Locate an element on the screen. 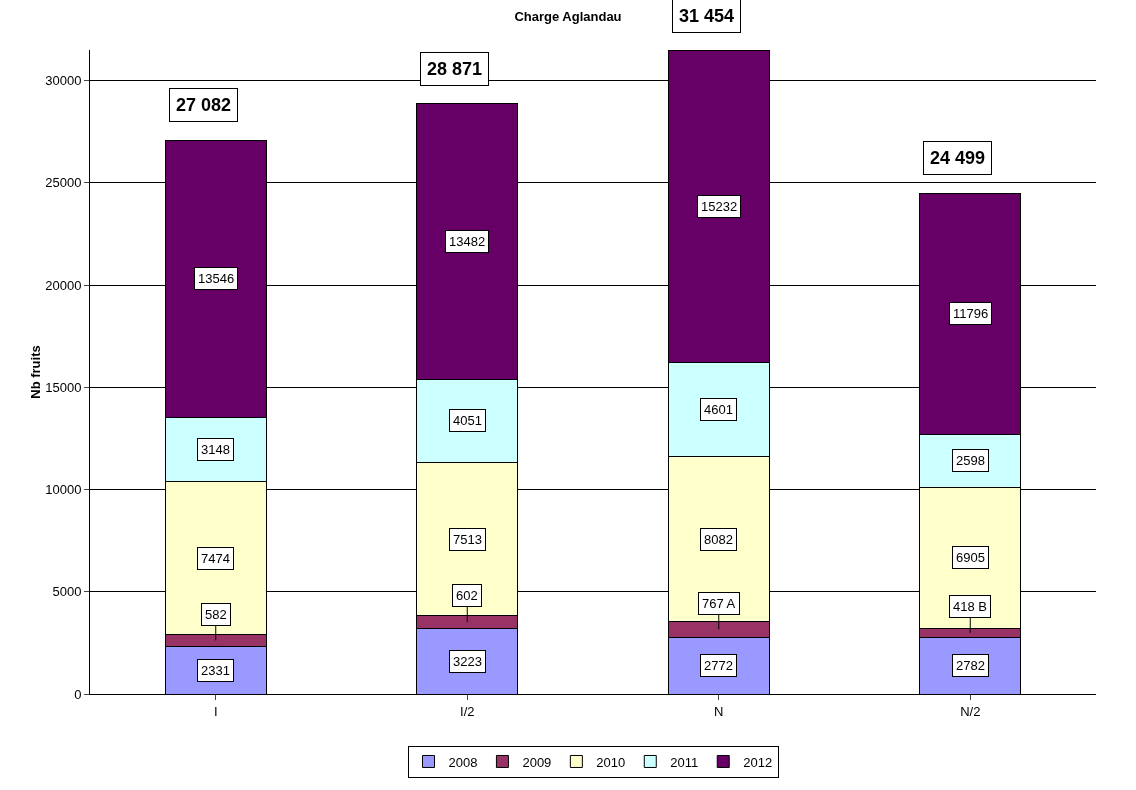 The height and width of the screenshot is (790, 1136). y-tick-label: 0 is located at coordinates (78, 694).